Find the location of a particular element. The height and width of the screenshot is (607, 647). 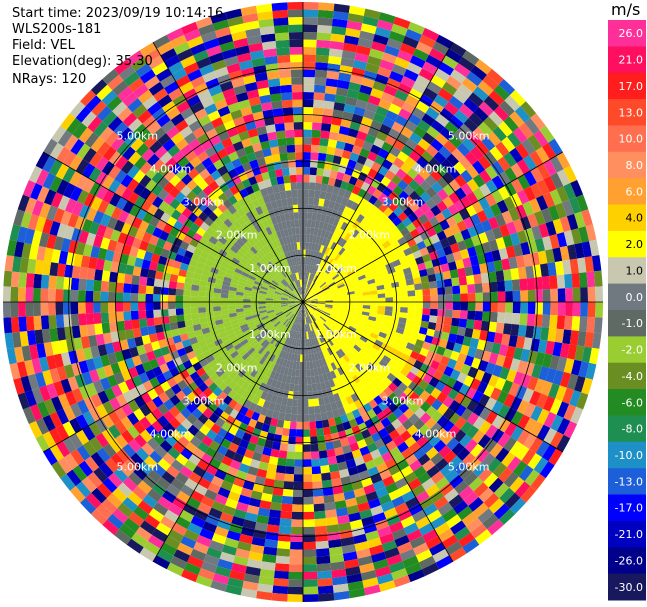

range-ring-label: 5.00km is located at coordinates (138, 467).